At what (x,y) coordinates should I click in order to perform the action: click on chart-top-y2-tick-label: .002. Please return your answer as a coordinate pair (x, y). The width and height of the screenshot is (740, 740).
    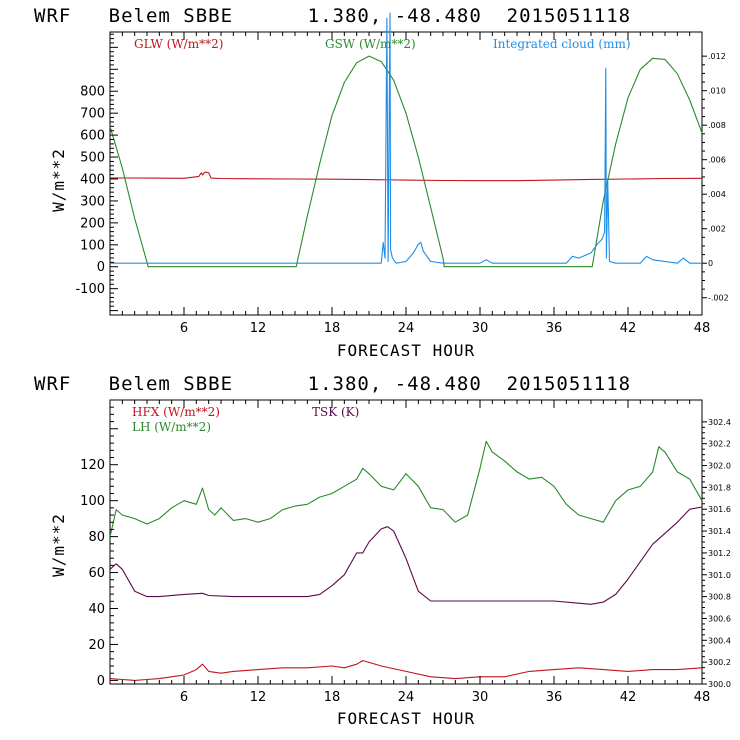
    Looking at the image, I should click on (717, 229).